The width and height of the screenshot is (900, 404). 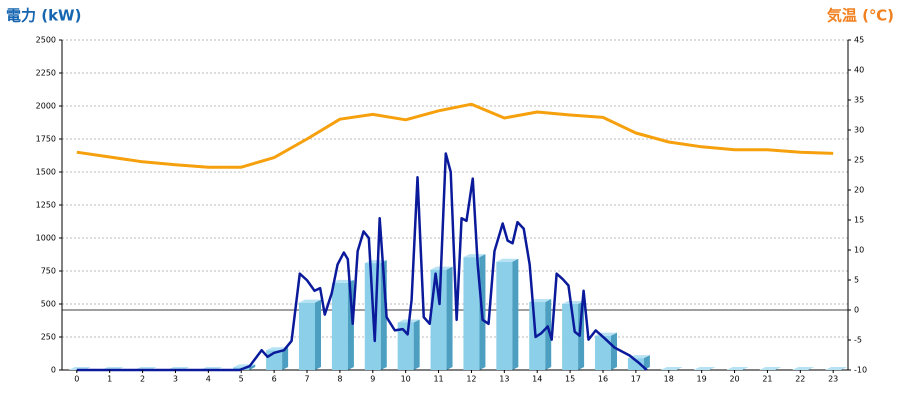 What do you see at coordinates (860, 370) in the screenshot?
I see `y2-tick-label: -10` at bounding box center [860, 370].